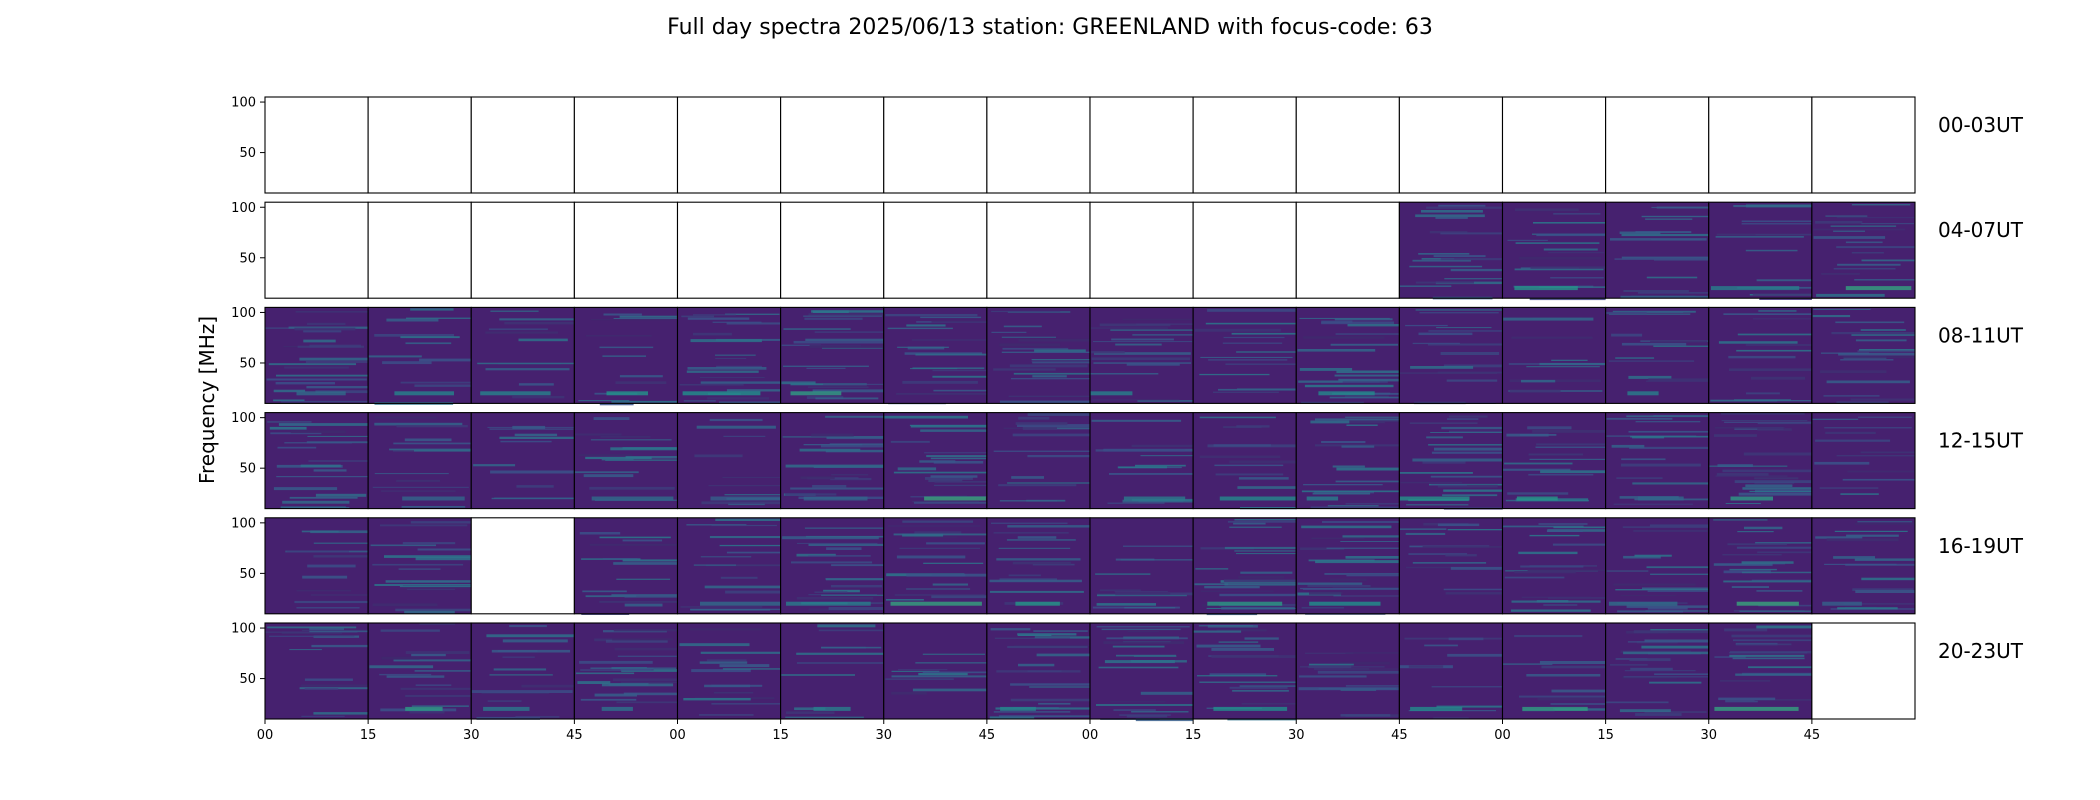 Image resolution: width=2100 pixels, height=800 pixels. Describe the element at coordinates (1127, 672) in the screenshot. I see `spectra-row-20-23UT: 100 50 20-23UT` at that location.